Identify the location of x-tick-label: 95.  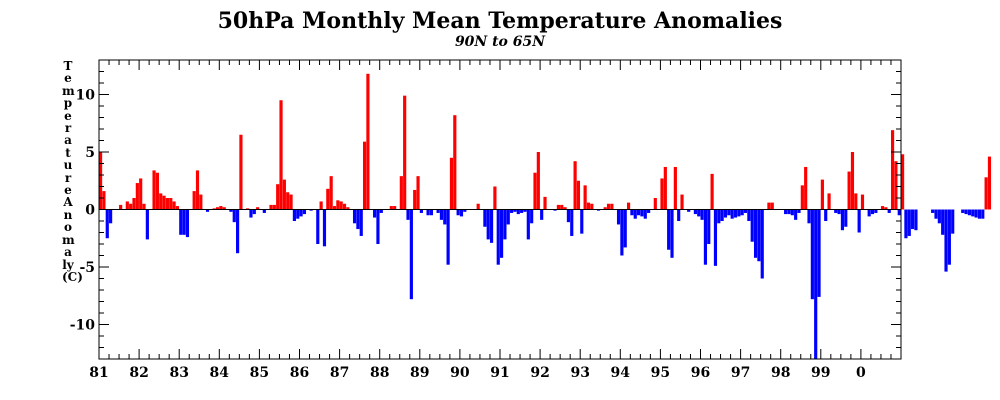
(660, 373).